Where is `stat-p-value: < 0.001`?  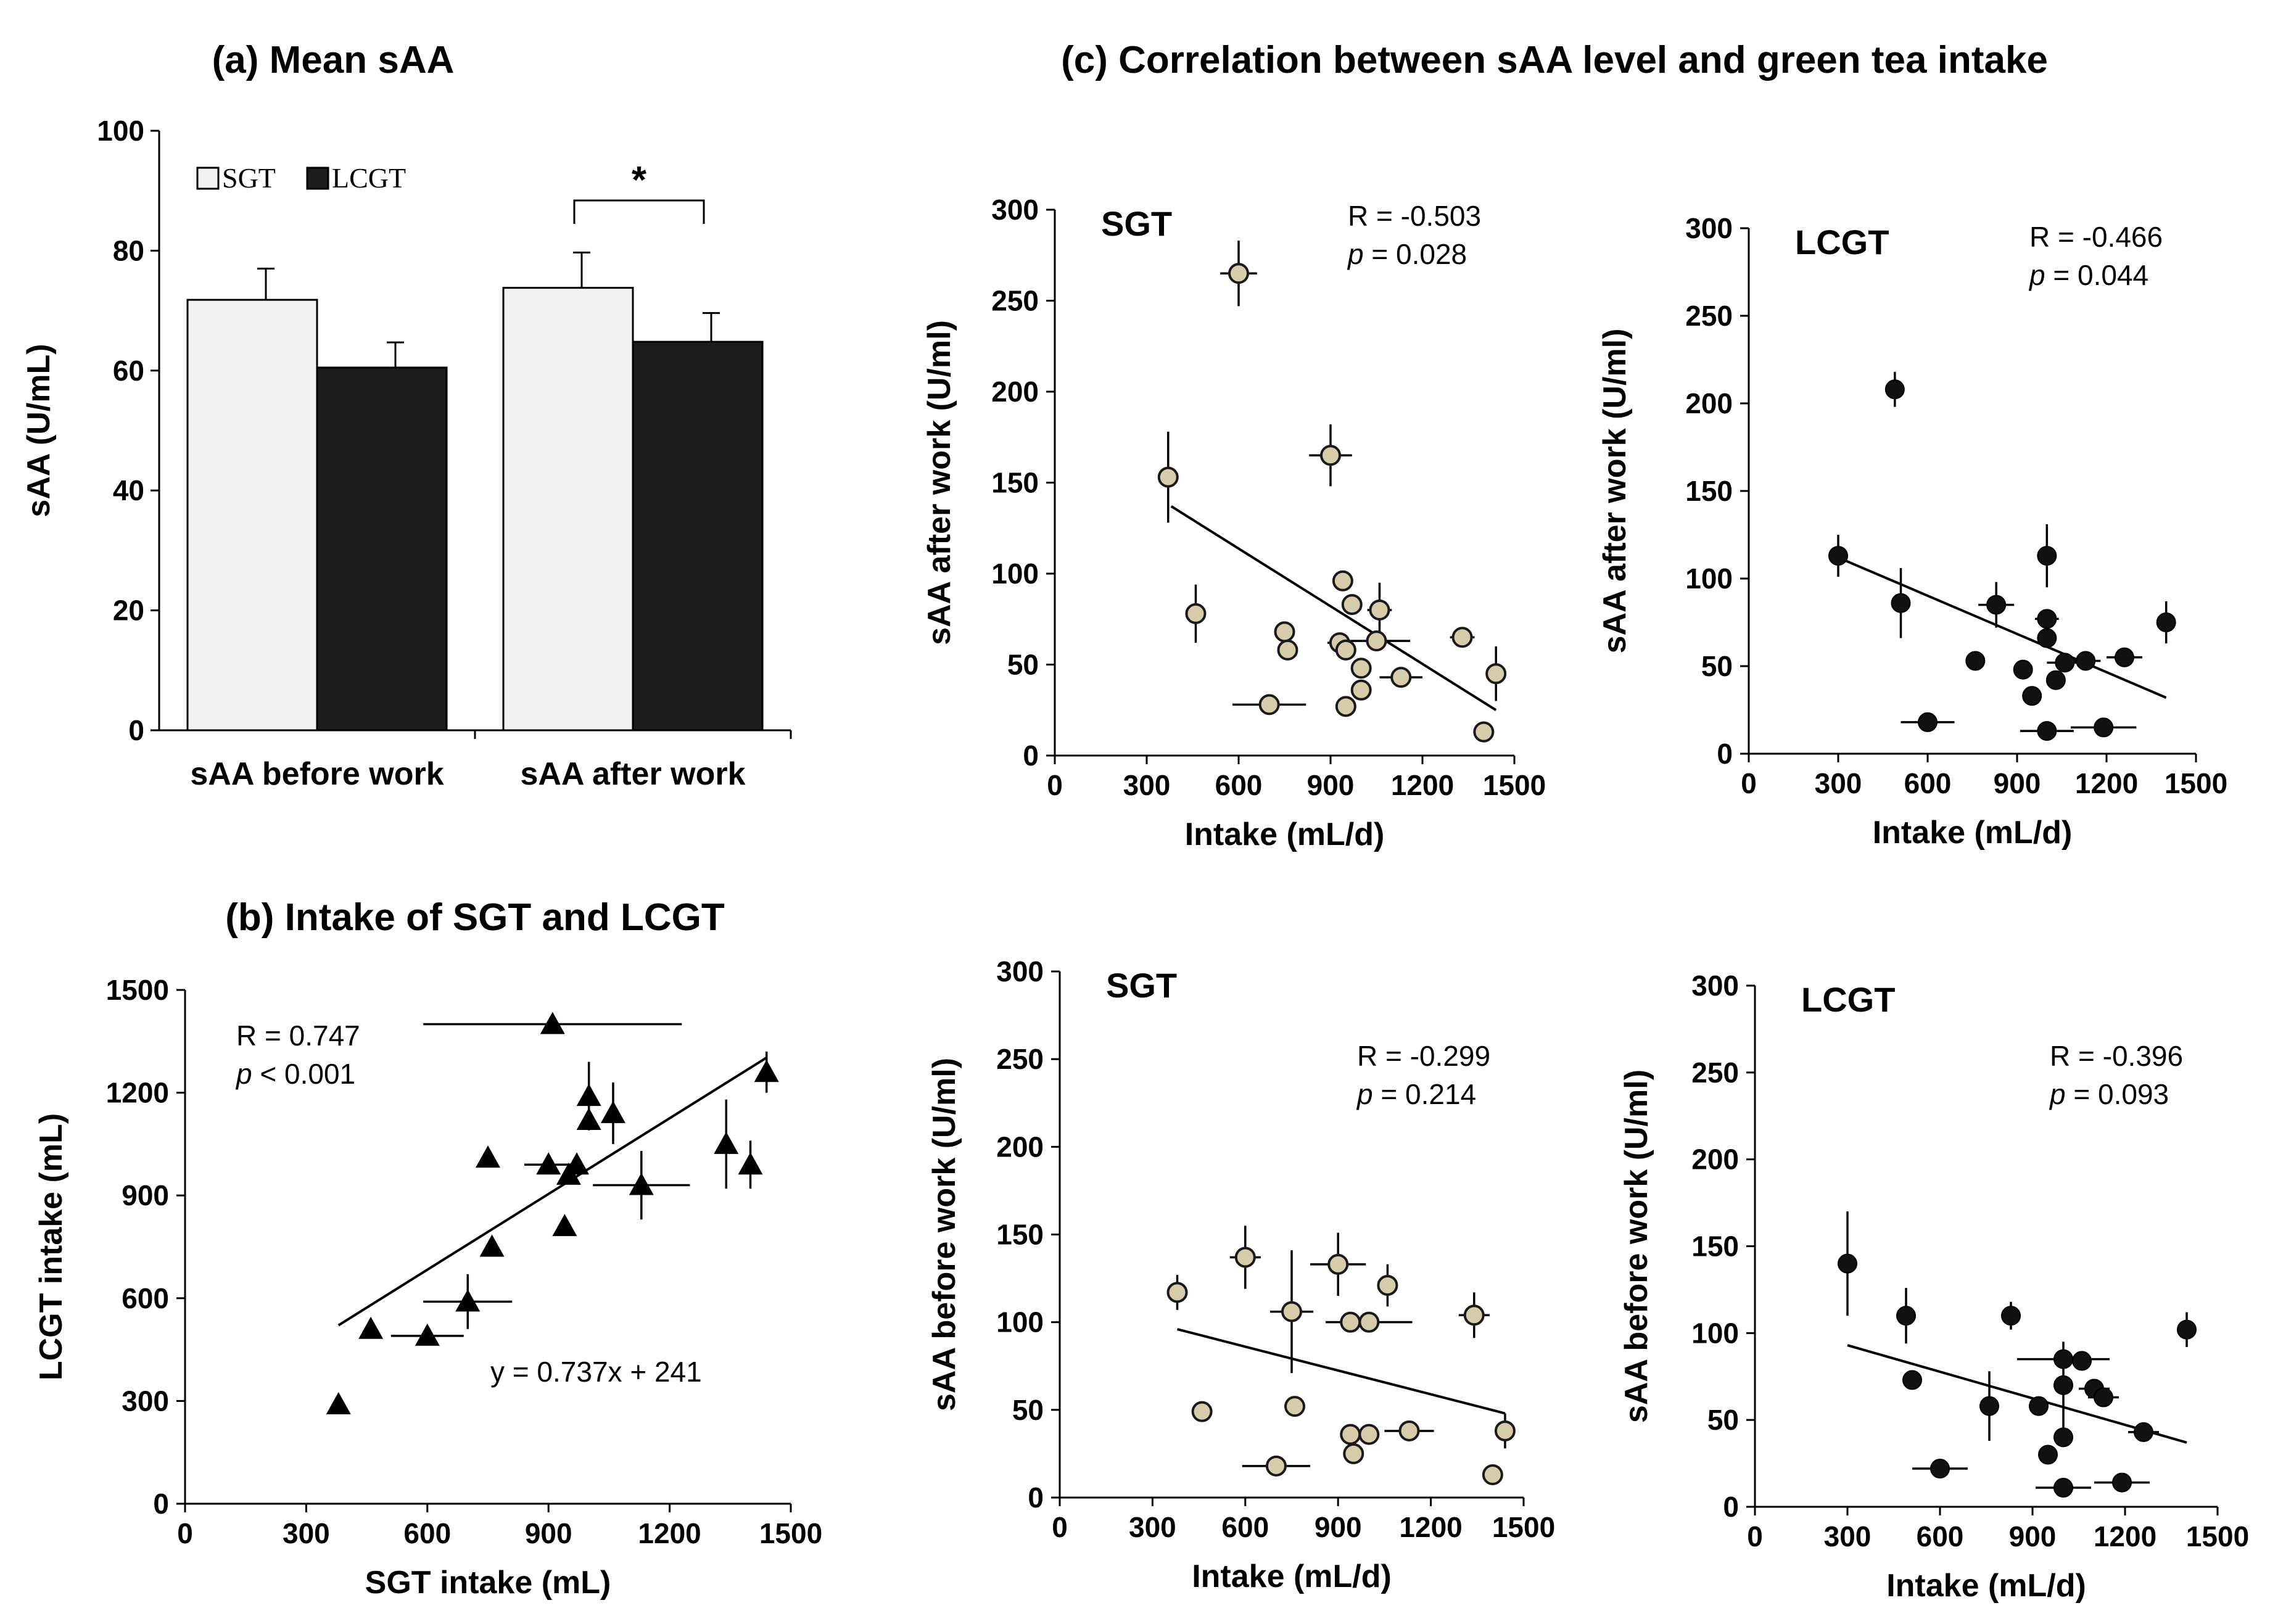 stat-p-value: < 0.001 is located at coordinates (304, 1074).